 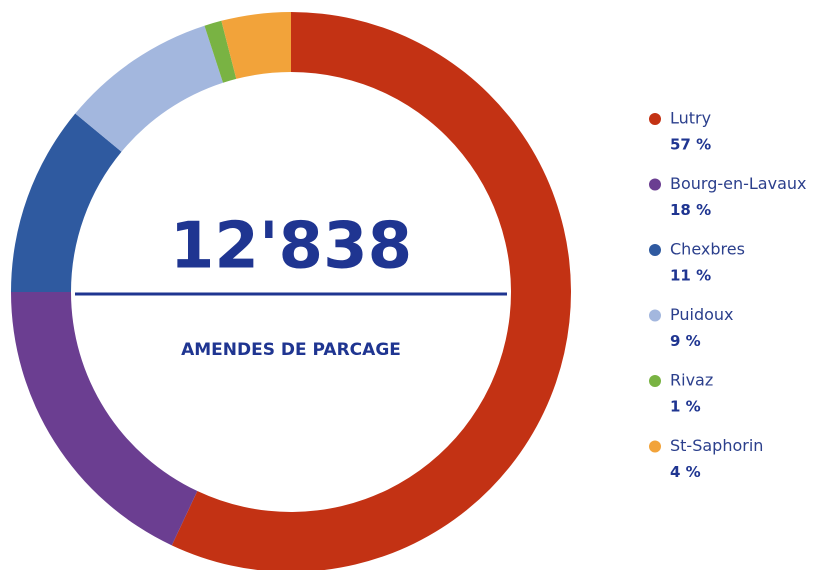 What do you see at coordinates (738, 183) in the screenshot?
I see `legend-label: Bourg-en-Lavaux` at bounding box center [738, 183].